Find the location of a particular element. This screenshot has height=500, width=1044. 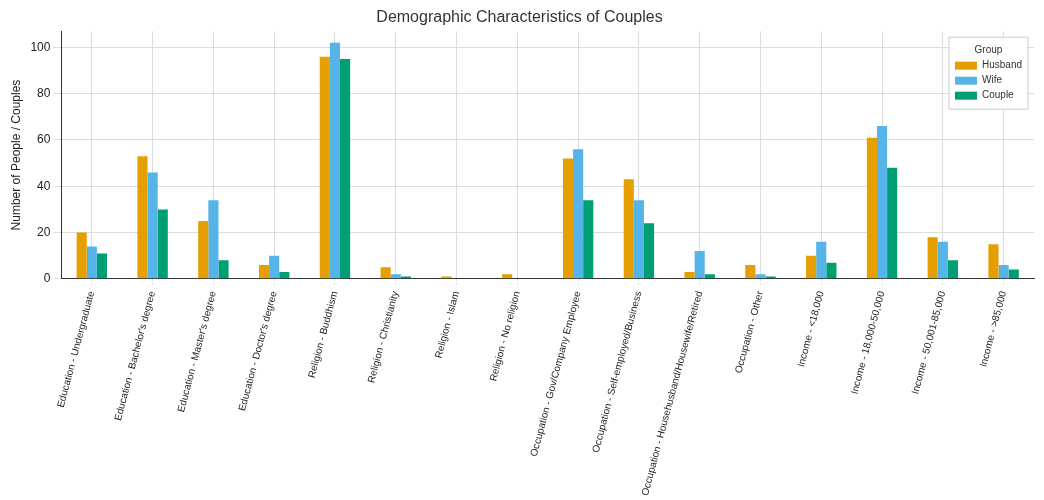

legend-label: Couple is located at coordinates (998, 95).